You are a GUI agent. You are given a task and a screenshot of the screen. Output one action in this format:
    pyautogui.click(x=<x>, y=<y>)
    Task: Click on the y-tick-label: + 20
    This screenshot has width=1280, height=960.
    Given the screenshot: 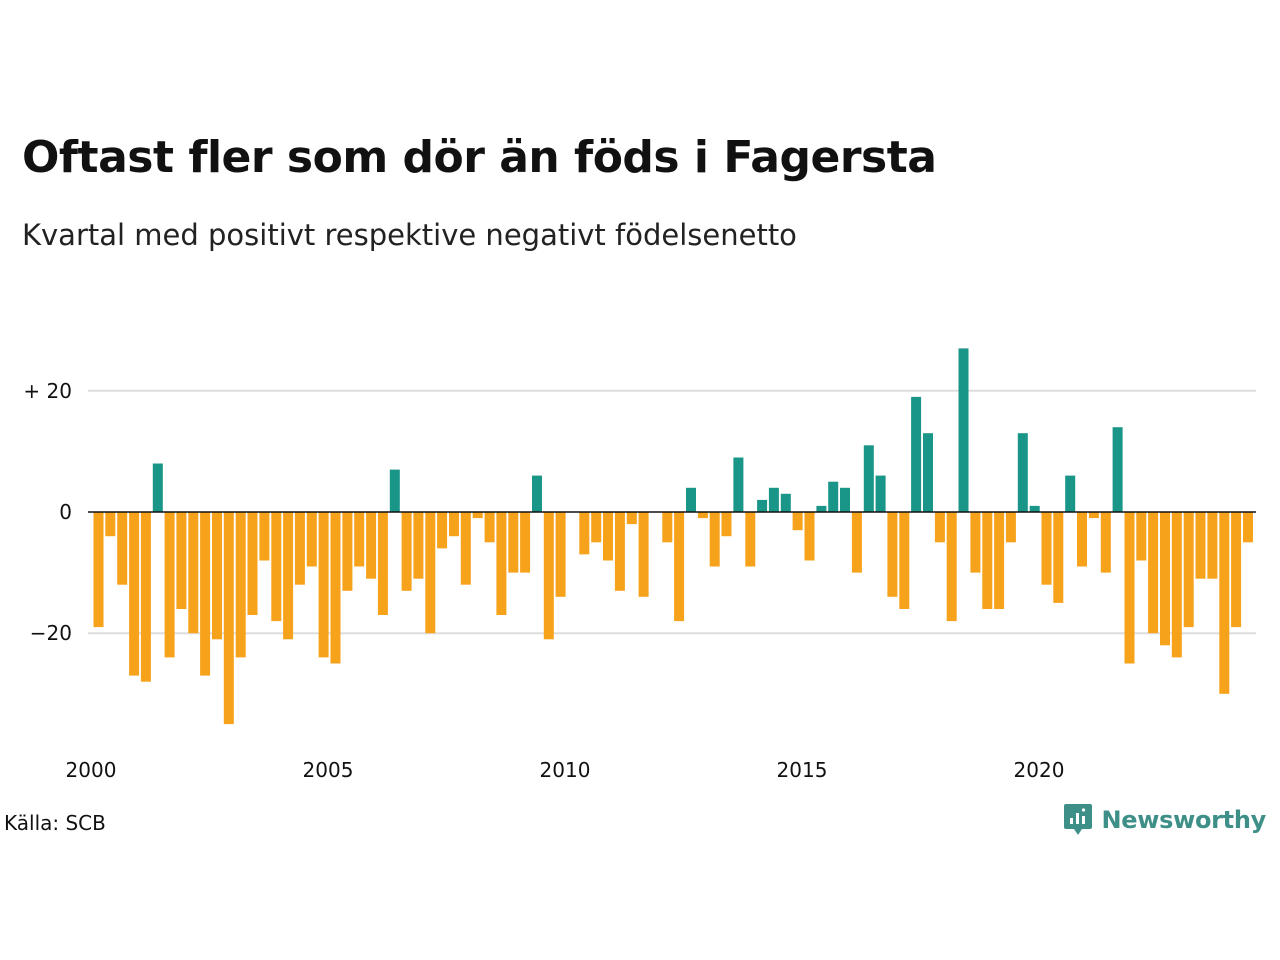 What is the action you would take?
    pyautogui.click(x=47, y=391)
    